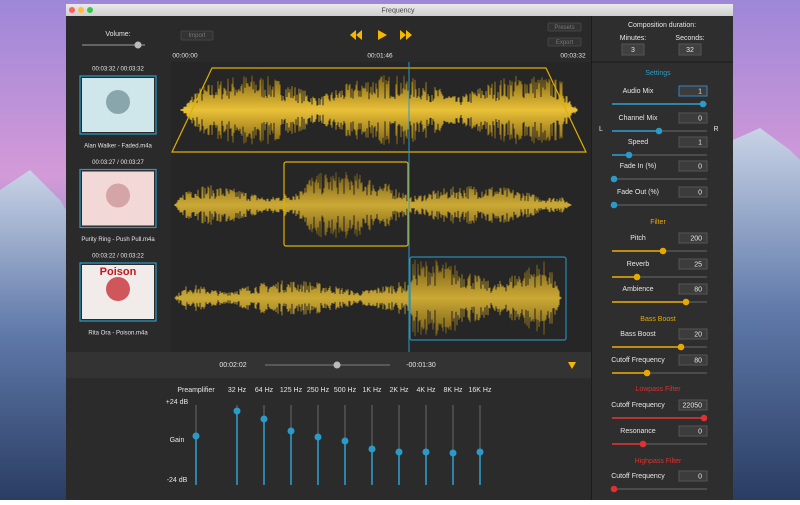 The height and width of the screenshot is (505, 800). Describe the element at coordinates (138, 45) in the screenshot. I see `volume-knob` at that location.